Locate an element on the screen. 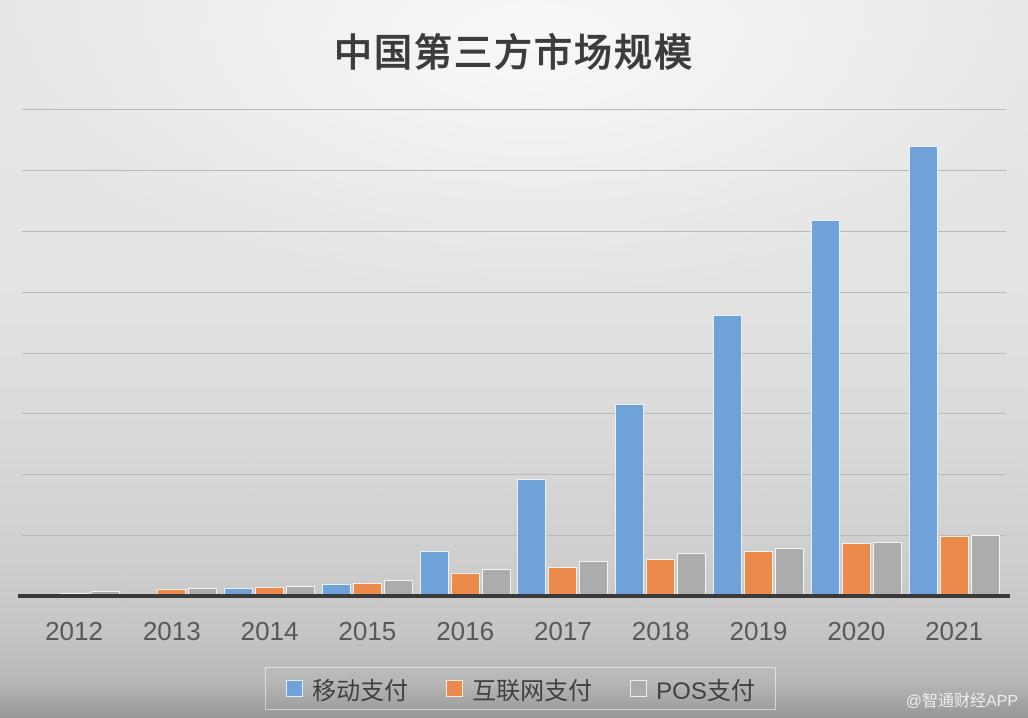 This screenshot has width=1028, height=718. bar-移动支付-2021 is located at coordinates (923, 371).